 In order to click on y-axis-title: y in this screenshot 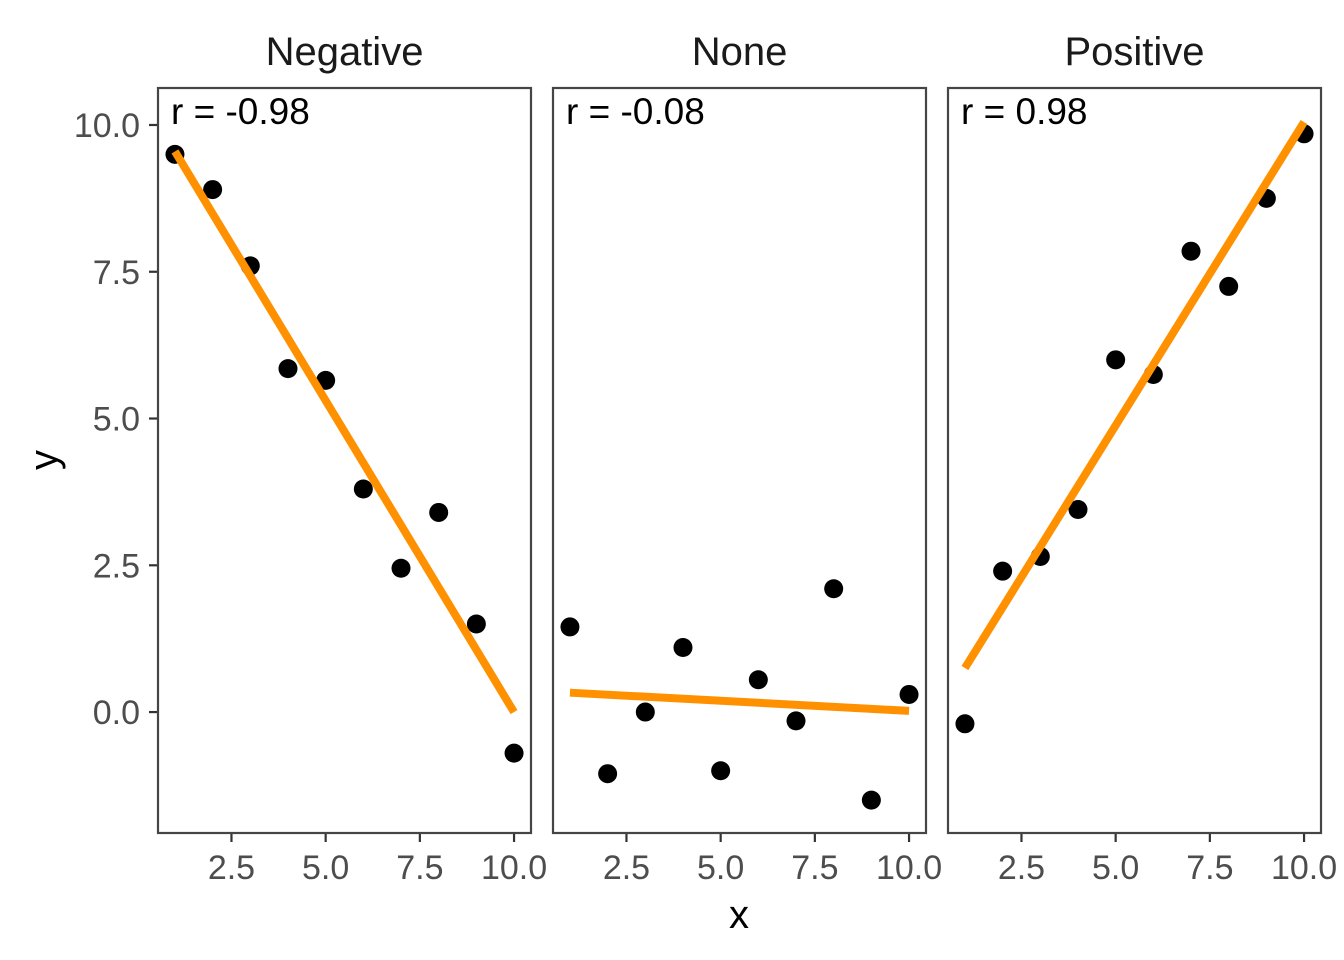, I will do `click(44, 460)`.